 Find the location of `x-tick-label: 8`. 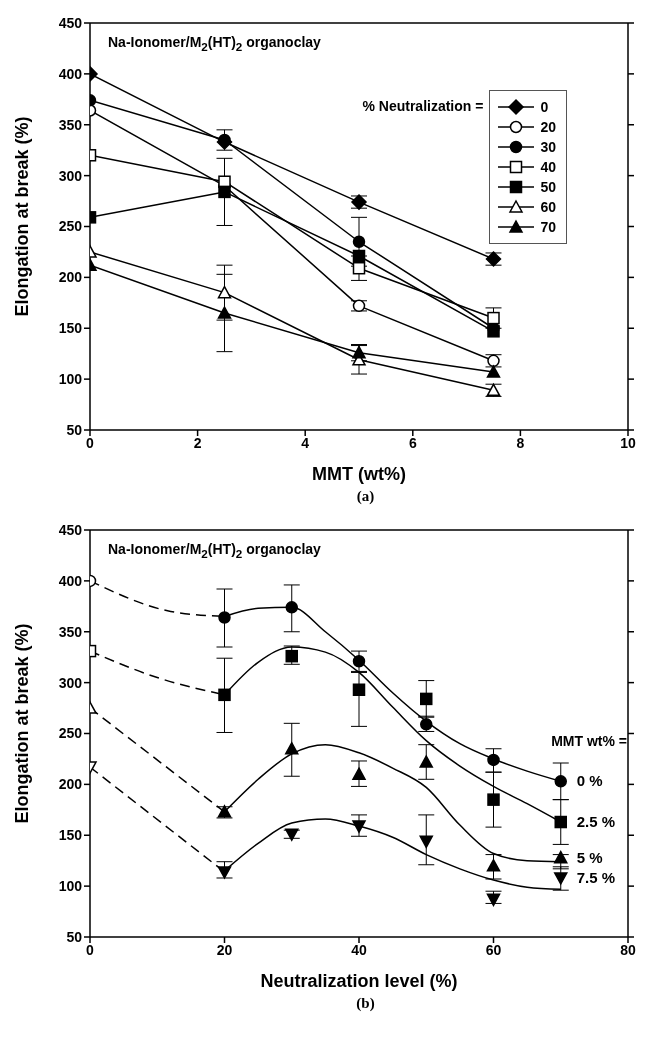

x-tick-label: 8 is located at coordinates (520, 442).